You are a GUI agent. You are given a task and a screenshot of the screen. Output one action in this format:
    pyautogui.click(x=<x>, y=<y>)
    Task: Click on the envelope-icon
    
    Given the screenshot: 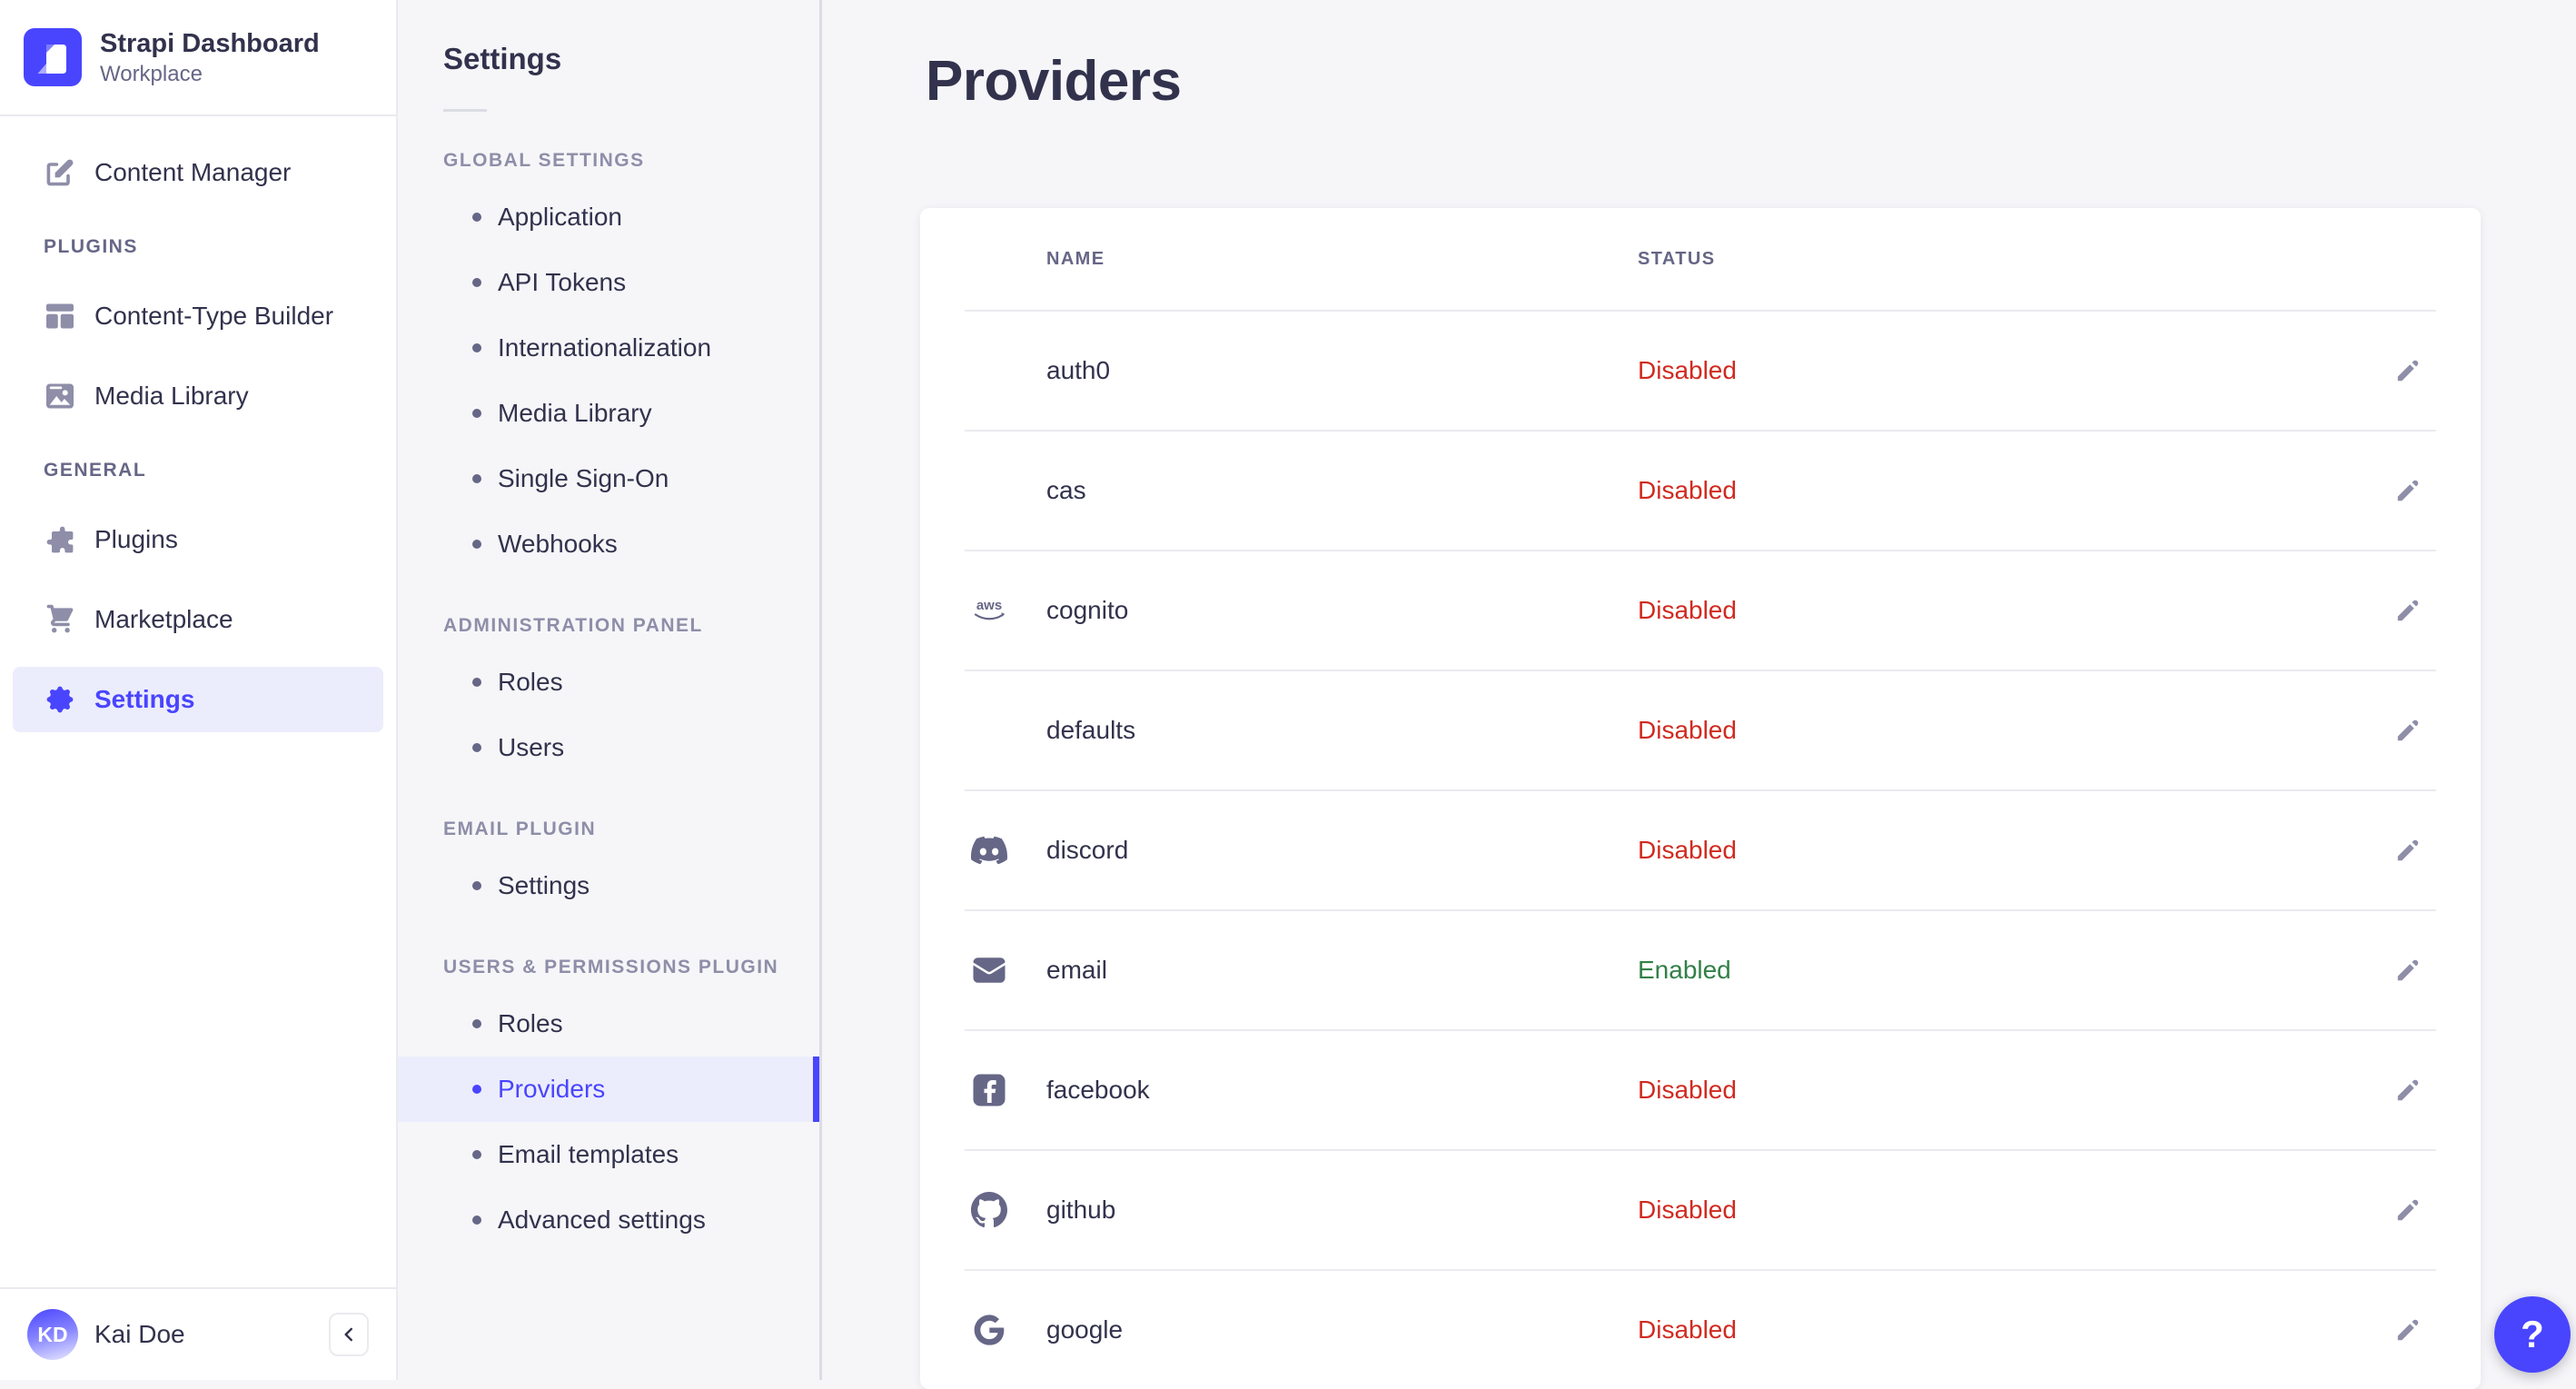 What is the action you would take?
    pyautogui.click(x=989, y=970)
    